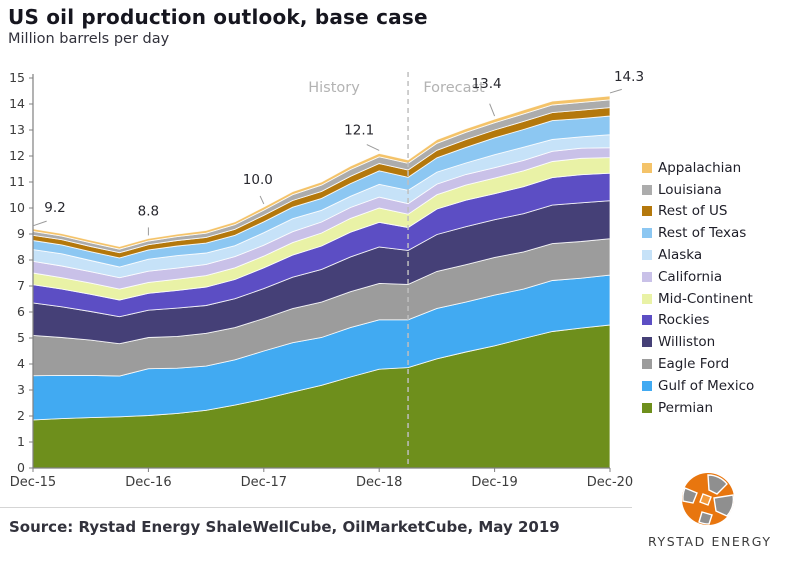 This screenshot has width=798, height=564. I want to click on annotation-value: 10.0, so click(258, 180).